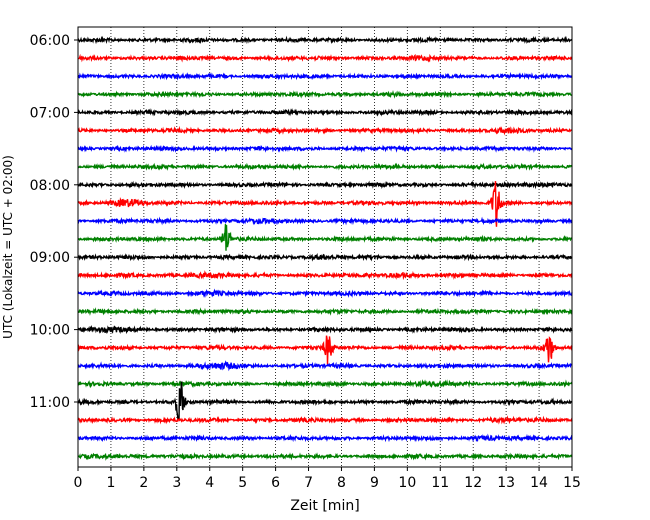 The width and height of the screenshot is (650, 520). I want to click on x-tick-label: 14, so click(539, 483).